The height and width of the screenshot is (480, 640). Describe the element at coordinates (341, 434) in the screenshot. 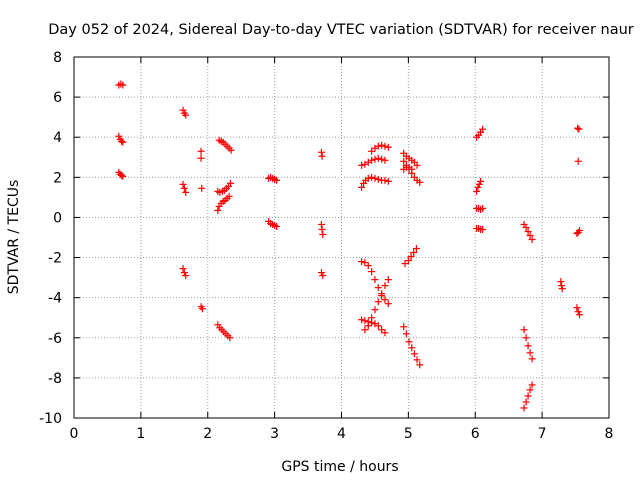

I see `x-tick-label: 4` at that location.